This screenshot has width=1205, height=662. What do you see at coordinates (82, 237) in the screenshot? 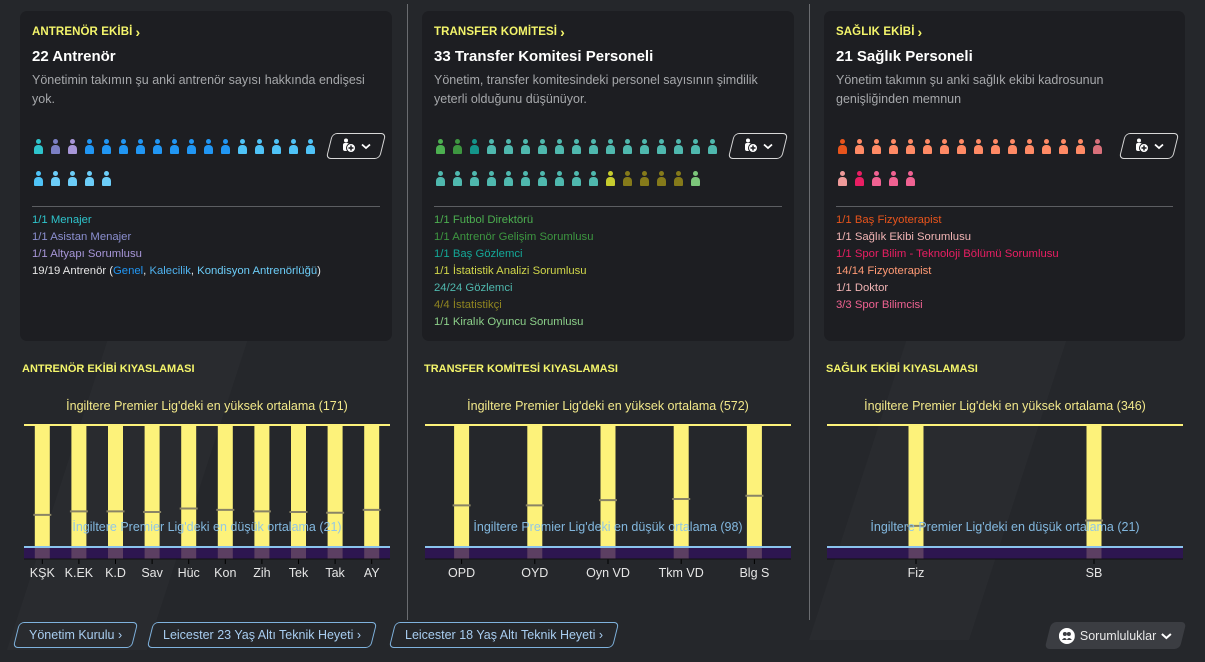
I see `role-text: 1/1 Asistan Menajer` at bounding box center [82, 237].